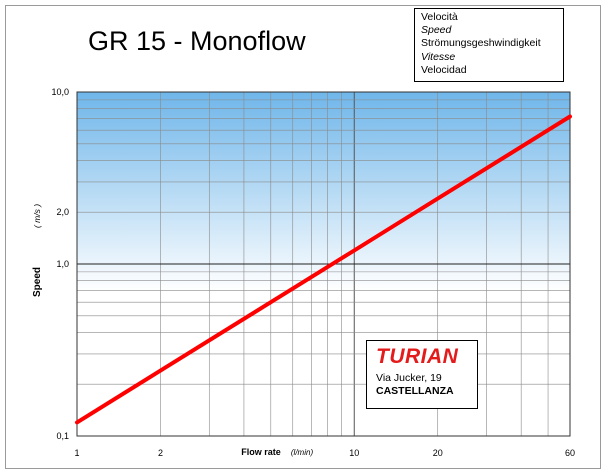 The height and width of the screenshot is (475, 610). I want to click on company-street: Via Jucker, 19, so click(409, 378).